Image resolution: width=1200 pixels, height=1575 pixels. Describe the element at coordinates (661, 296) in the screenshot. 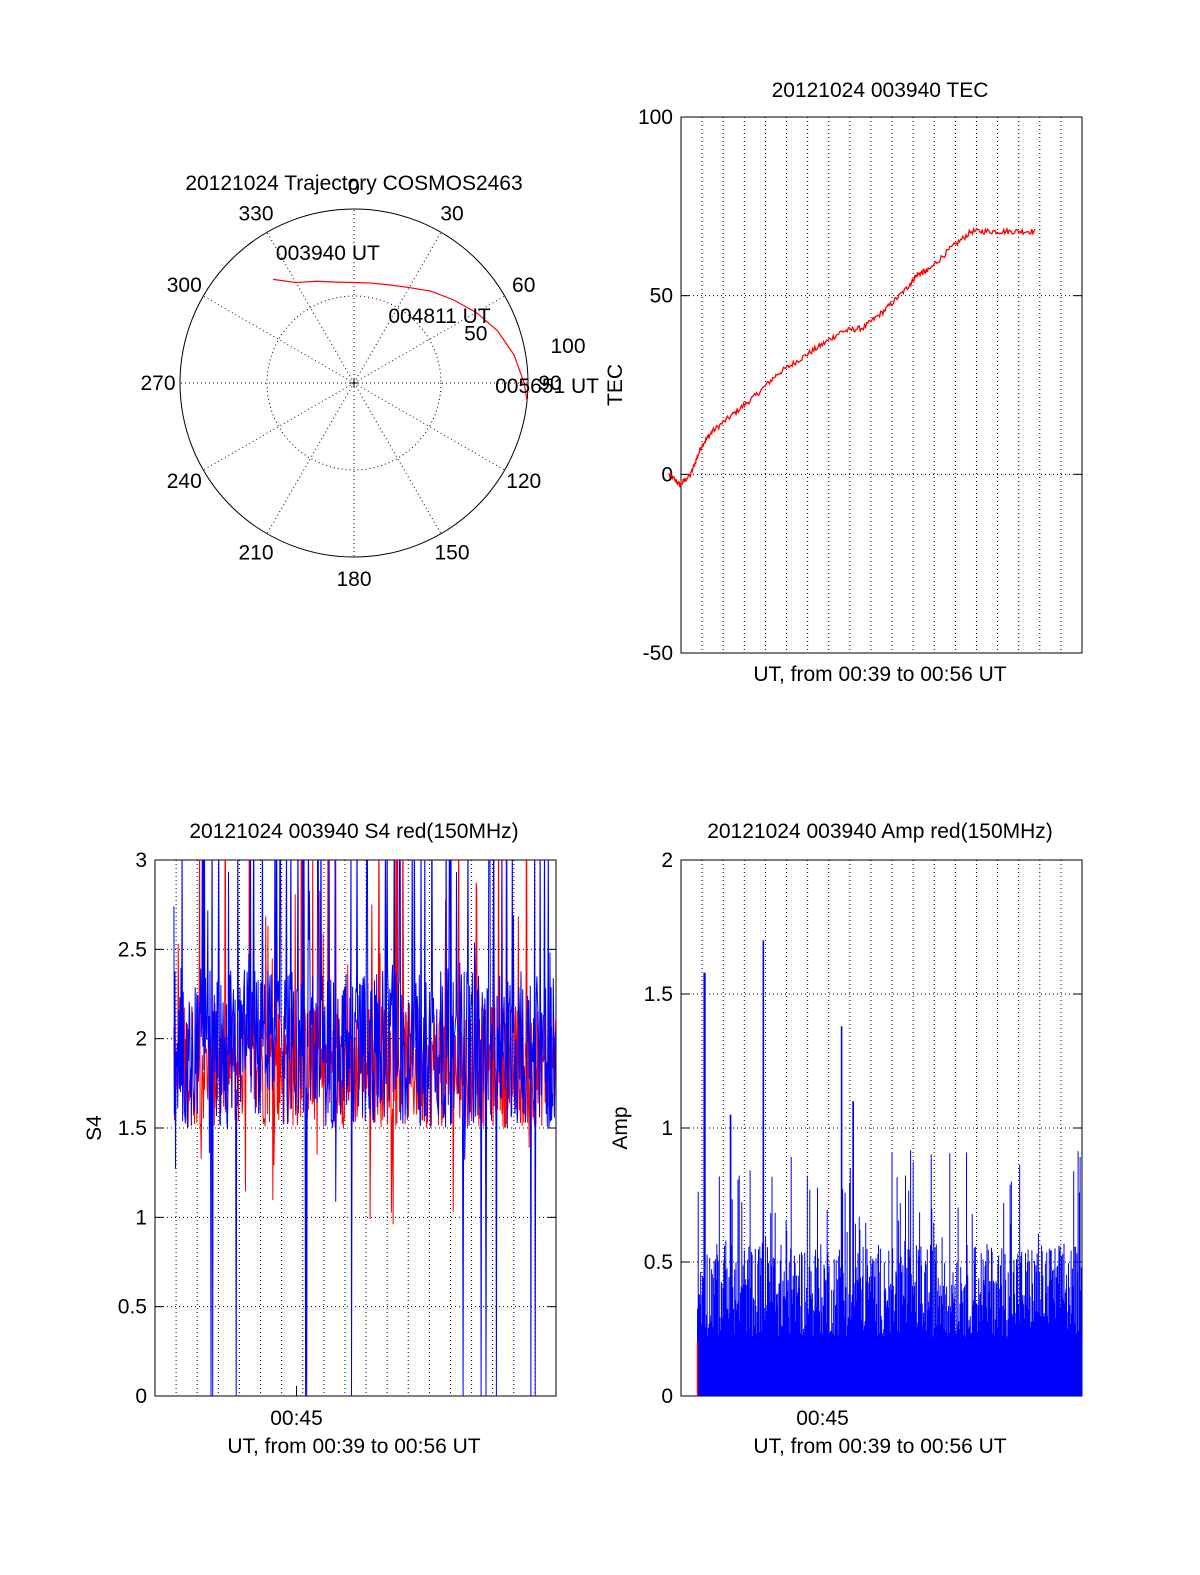

I see `y-tick-label: 50` at that location.